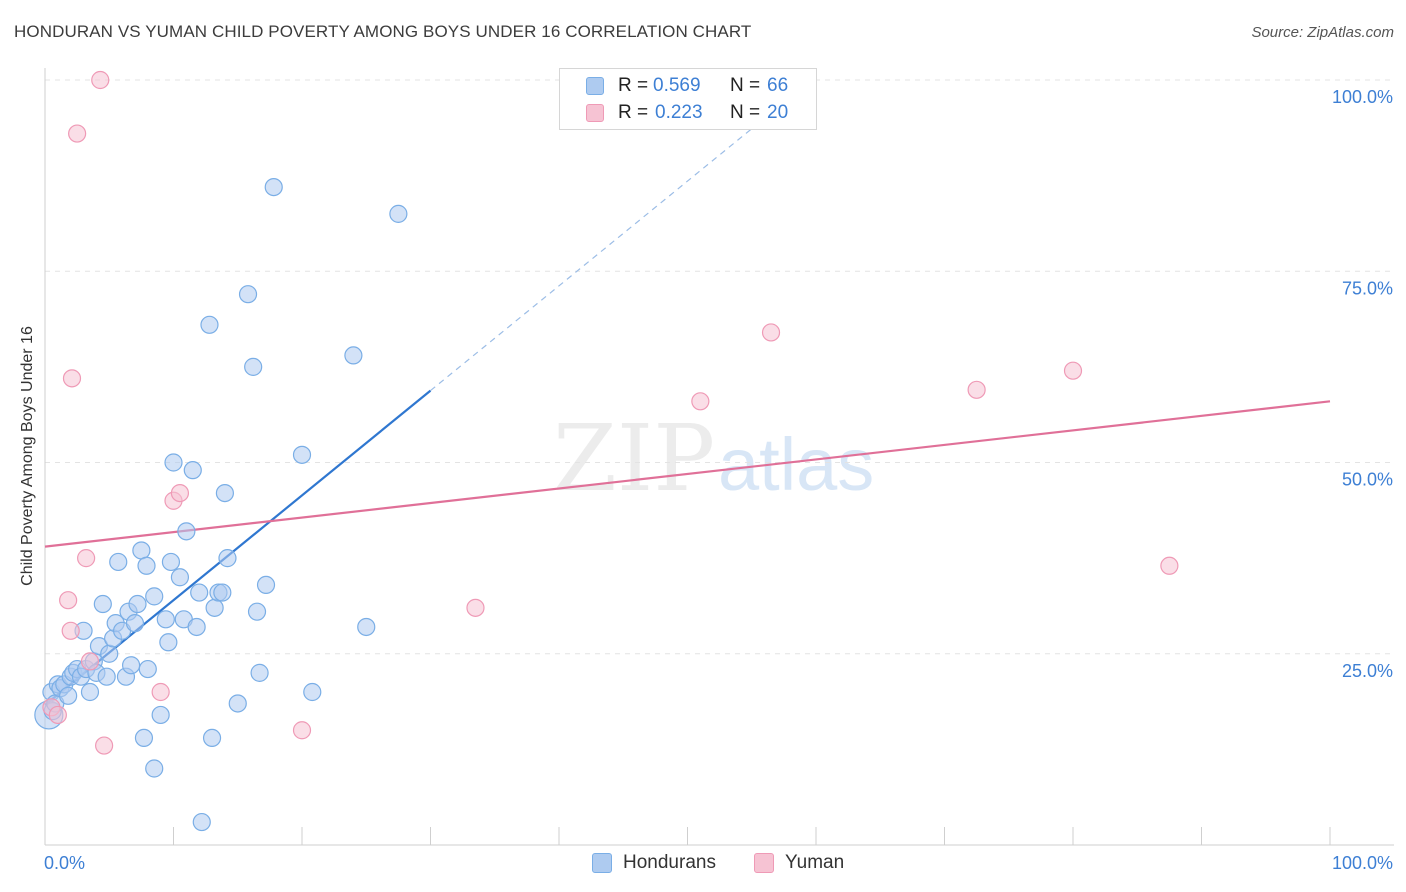 This screenshot has height=892, width=1406. Describe the element at coordinates (677, 85) in the screenshot. I see `stats-r-value: 0.569` at that location.